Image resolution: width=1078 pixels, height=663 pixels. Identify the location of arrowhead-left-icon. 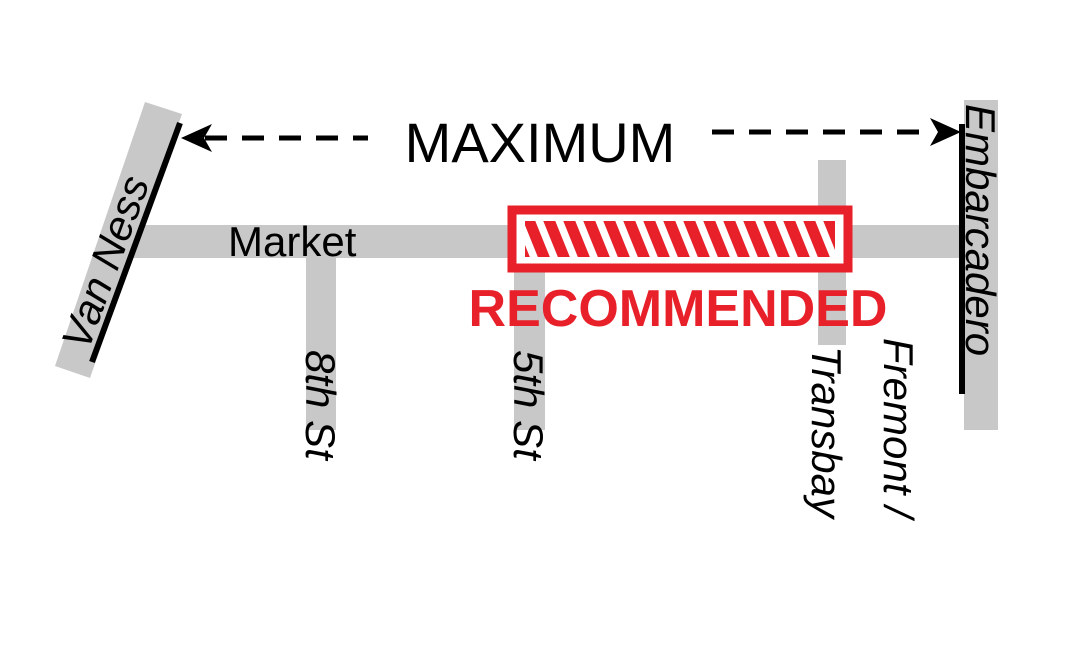
(196, 138).